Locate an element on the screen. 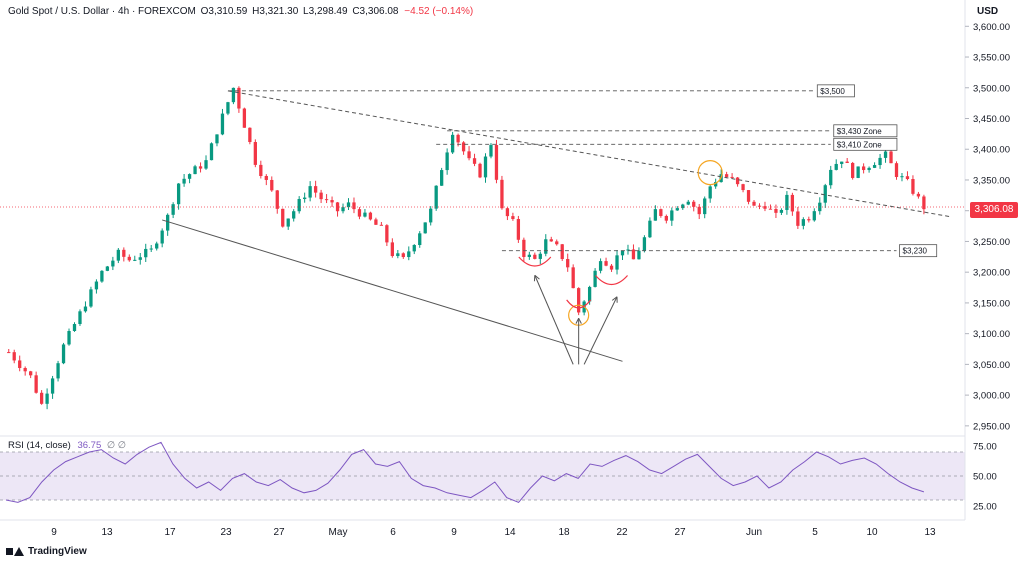 Image resolution: width=1024 pixels, height=567 pixels. rsi-extra: ∅ ∅ is located at coordinates (116, 445).